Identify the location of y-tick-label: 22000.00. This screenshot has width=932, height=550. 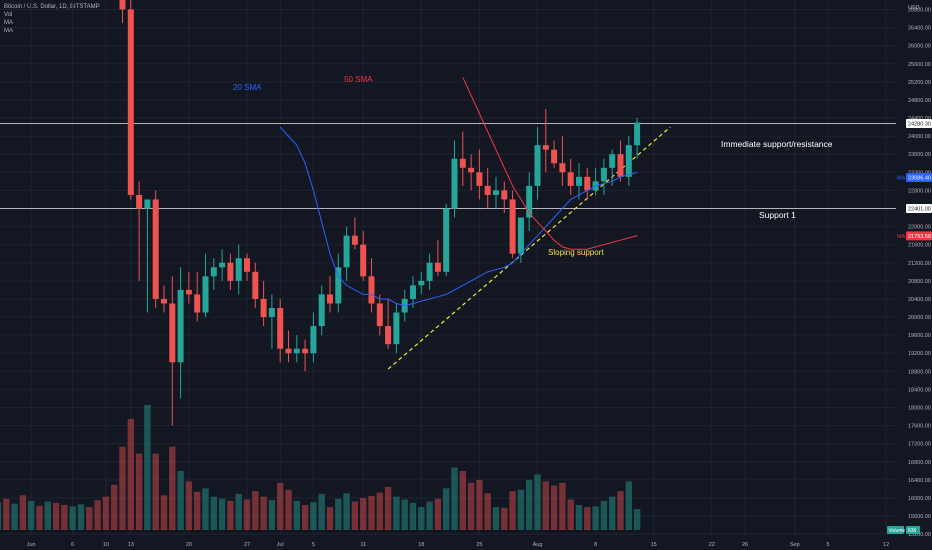
(919, 228).